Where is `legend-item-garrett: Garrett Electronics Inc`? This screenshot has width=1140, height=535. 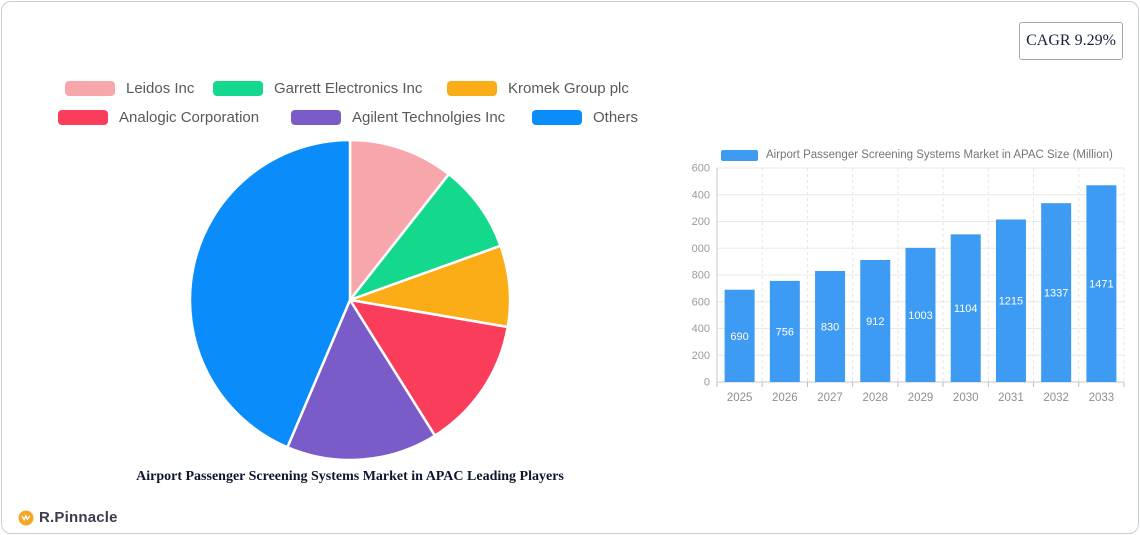
legend-item-garrett: Garrett Electronics Inc is located at coordinates (317, 88).